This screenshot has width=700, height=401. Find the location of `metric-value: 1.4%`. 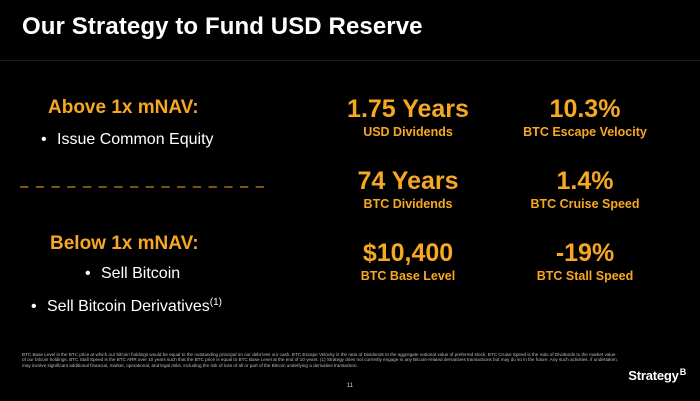

metric-value: 1.4% is located at coordinates (585, 181).